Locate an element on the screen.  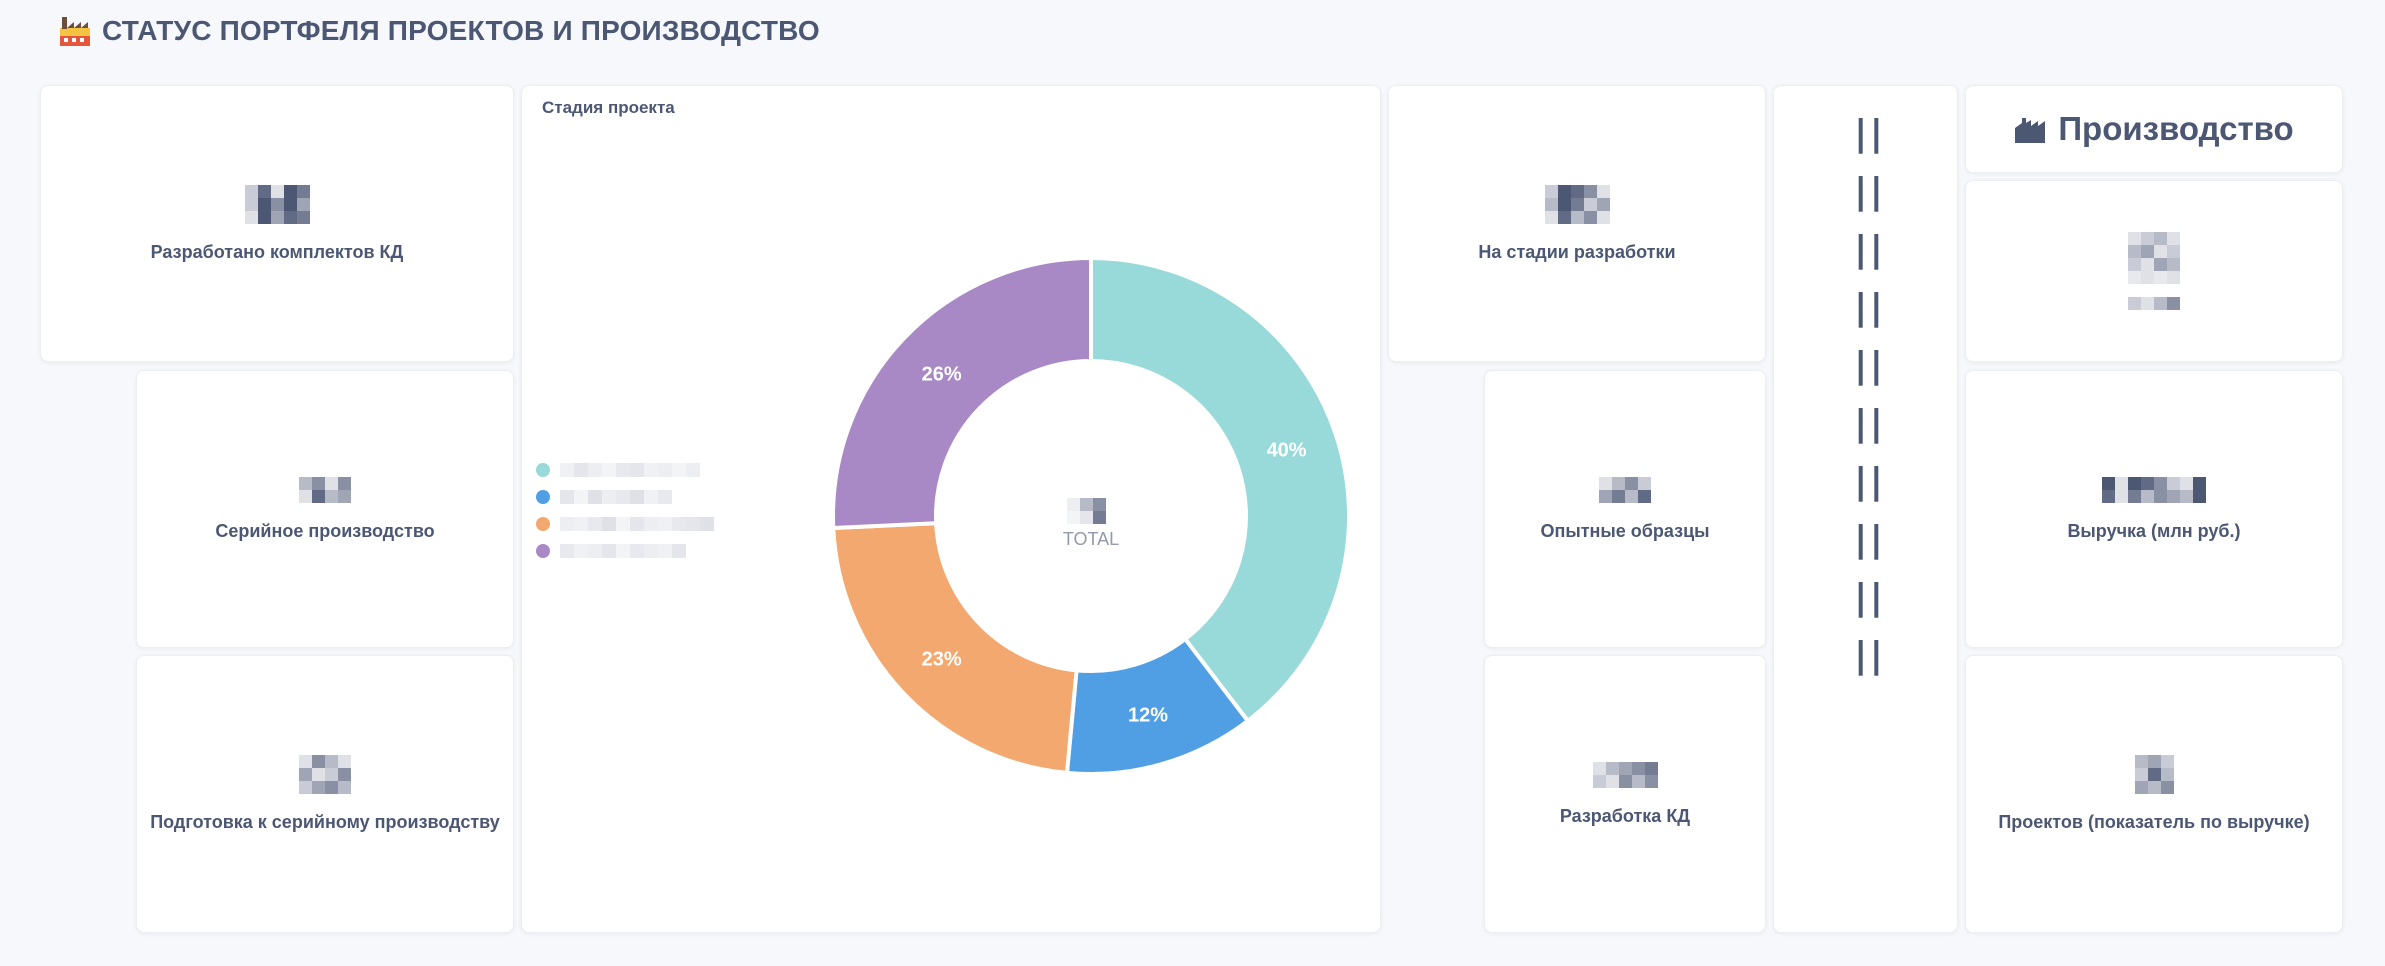
page-title: СТАТУС ПОРТФЕЛЯ ПРОЕКТОВ И ПРОИЗВОДСТВО is located at coordinates (439, 31).